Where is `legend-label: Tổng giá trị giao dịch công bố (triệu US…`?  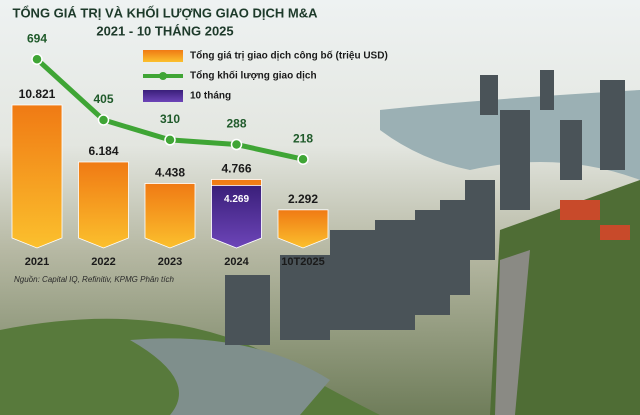
legend-label: Tổng giá trị giao dịch công bố (triệu US… is located at coordinates (289, 56).